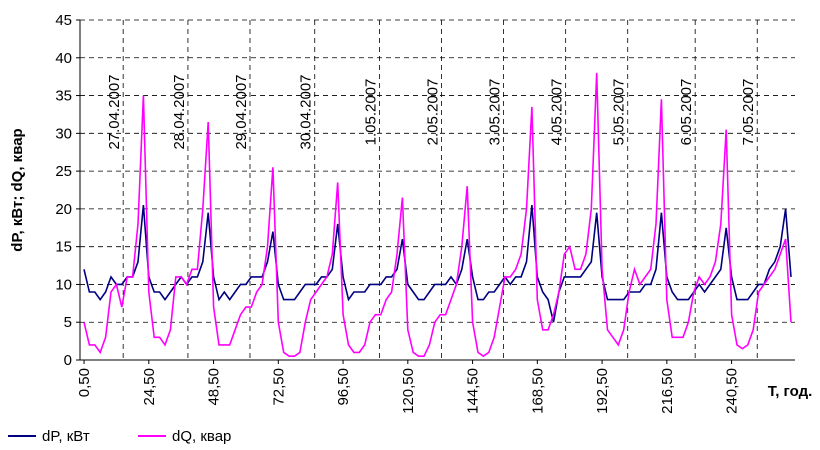  I want to click on x-tick-label: 96,50, so click(343, 387).